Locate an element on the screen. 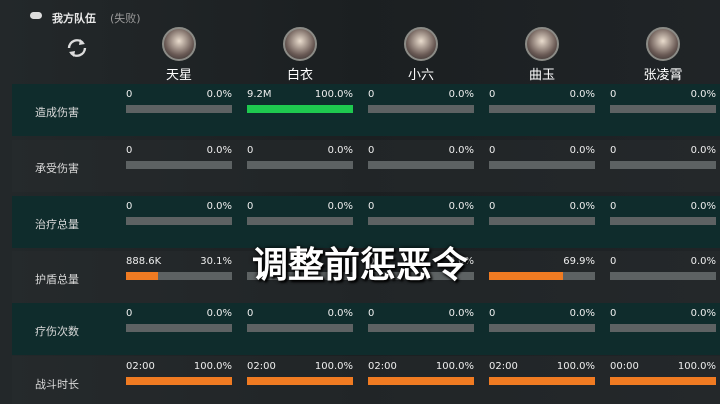 This screenshot has width=720, height=404. member-name: 天星 is located at coordinates (178, 75).